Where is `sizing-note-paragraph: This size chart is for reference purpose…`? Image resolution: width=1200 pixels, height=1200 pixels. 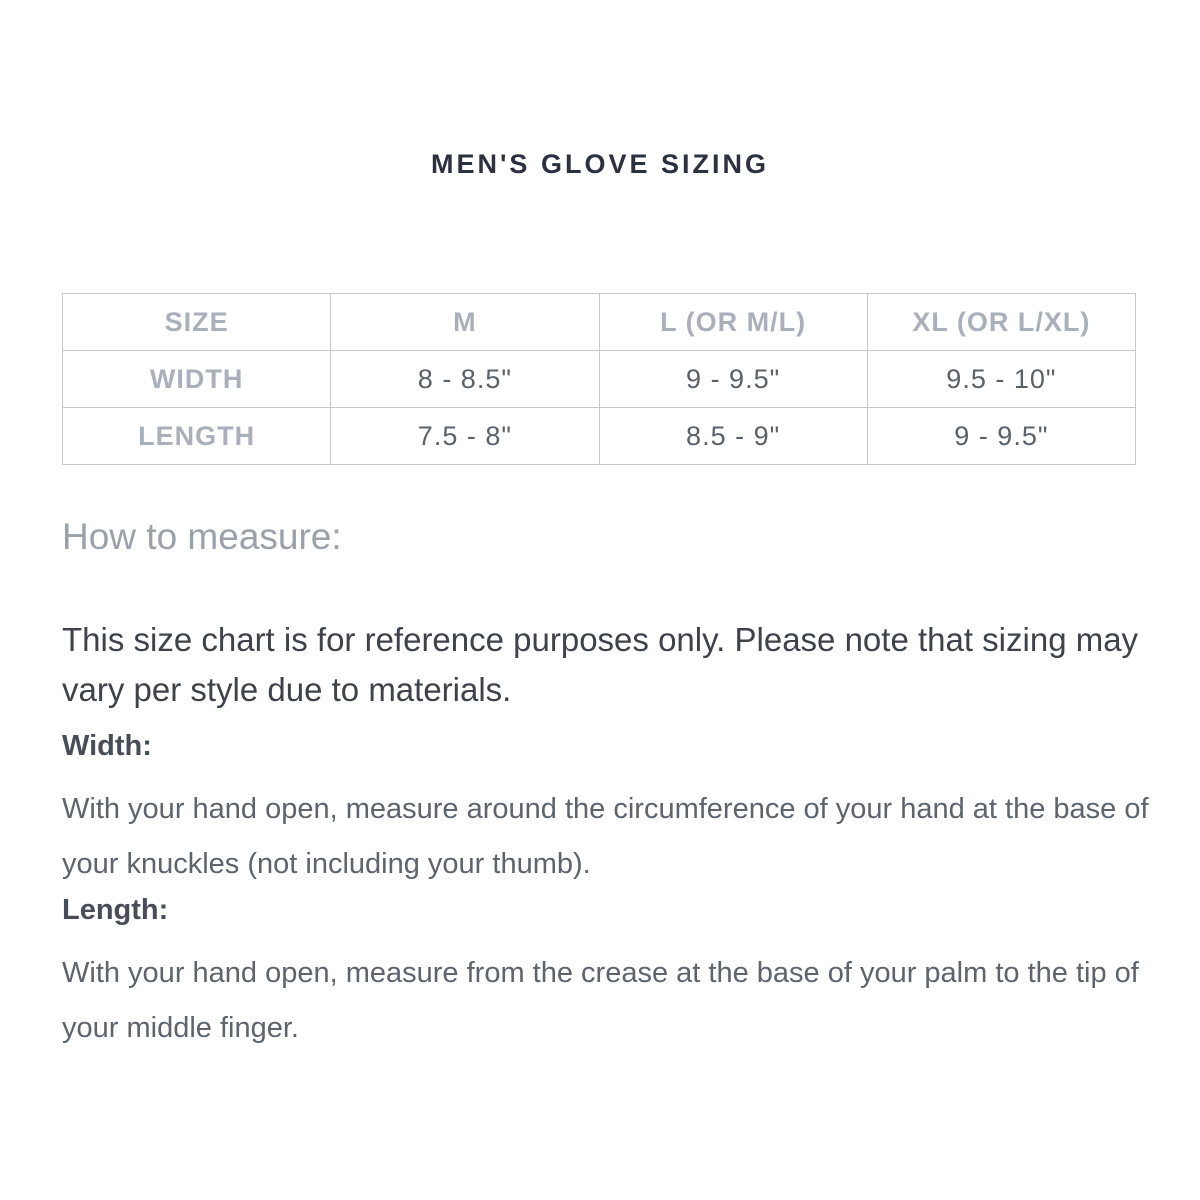 sizing-note-paragraph: This size chart is for reference purpose… is located at coordinates (600, 664).